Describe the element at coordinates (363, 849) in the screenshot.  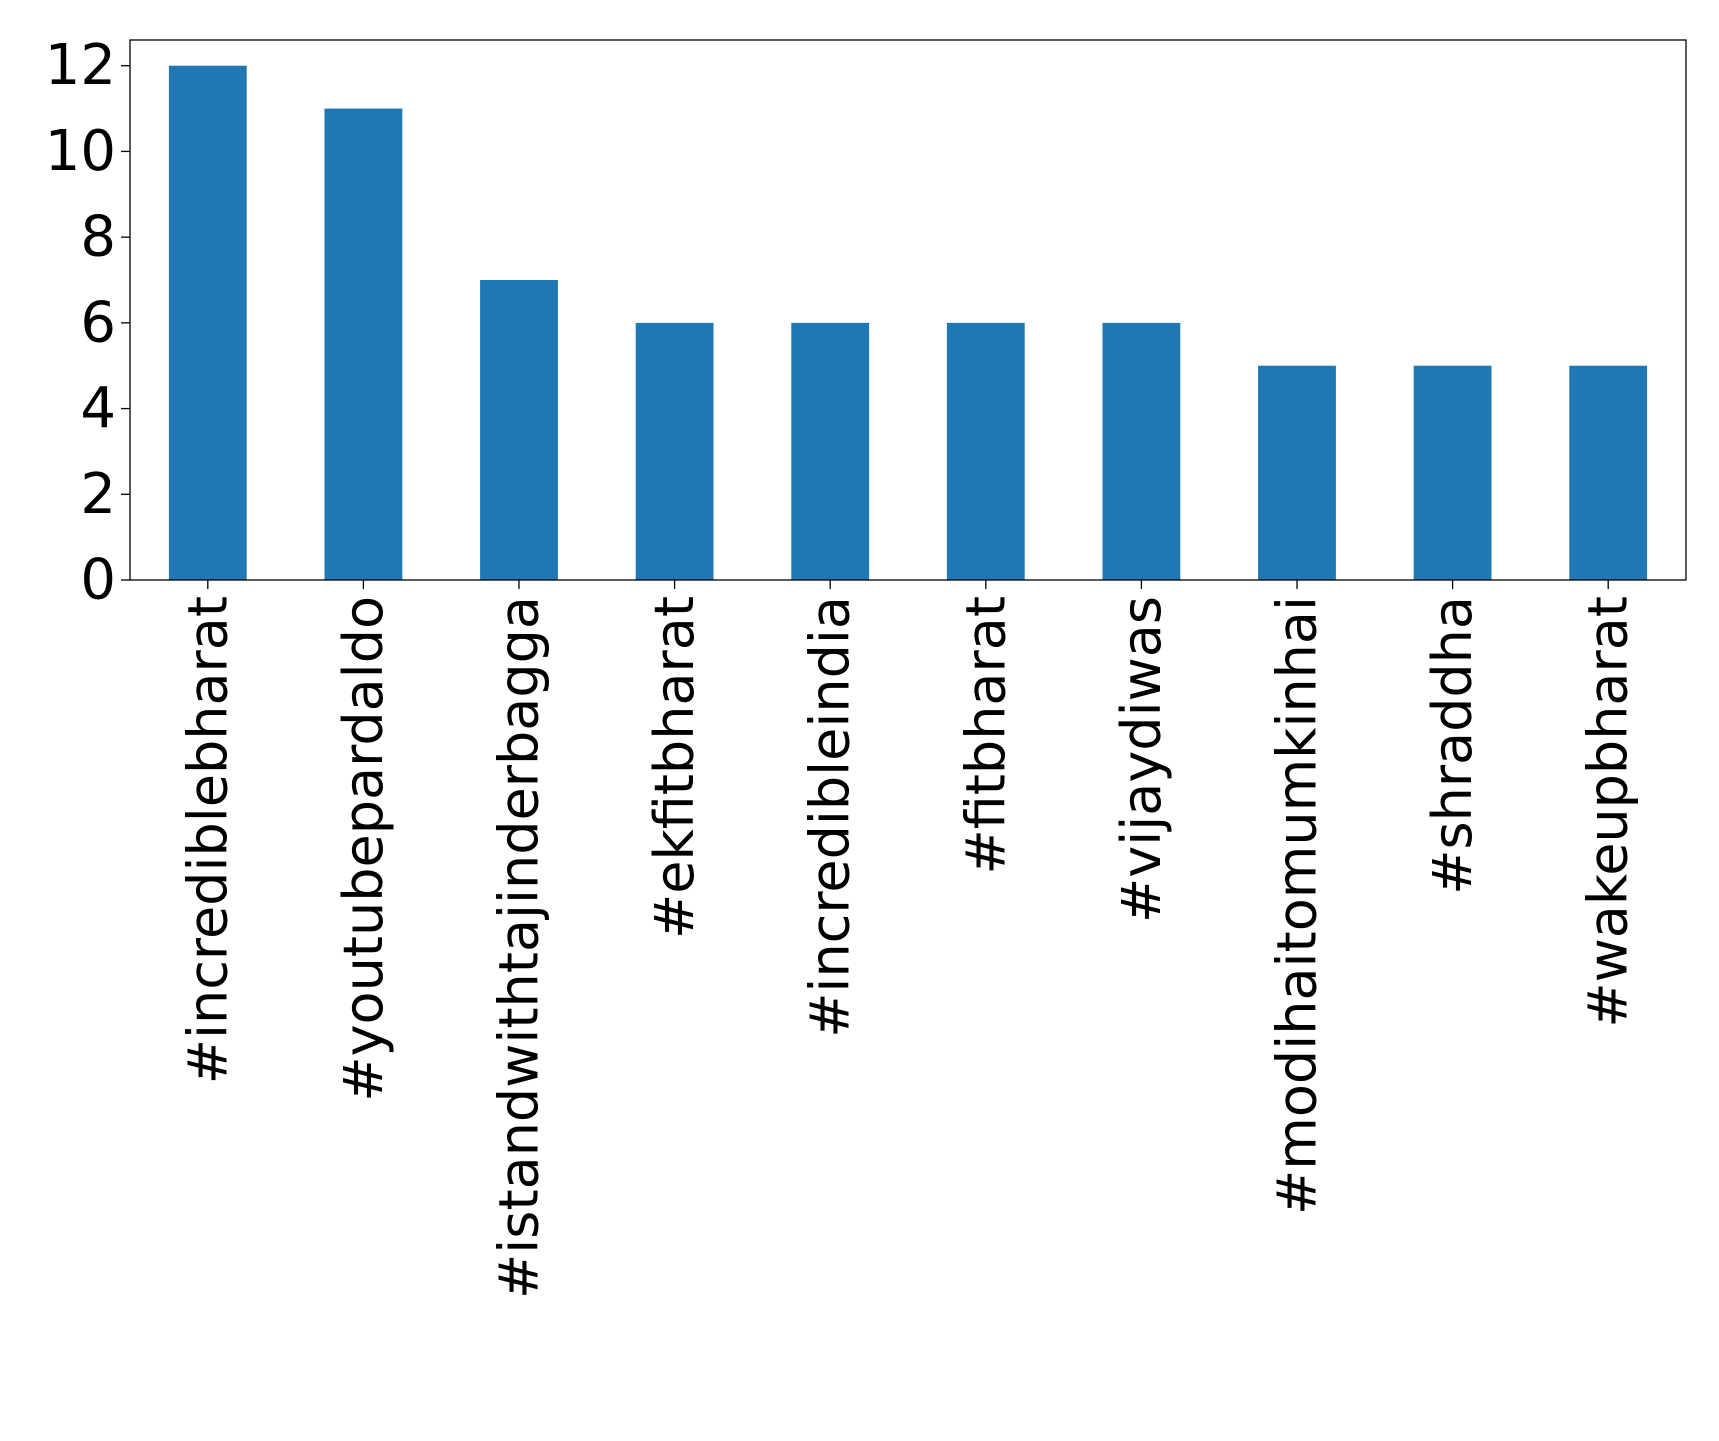
I see `x-tick-label: #youtubepardaldo` at that location.